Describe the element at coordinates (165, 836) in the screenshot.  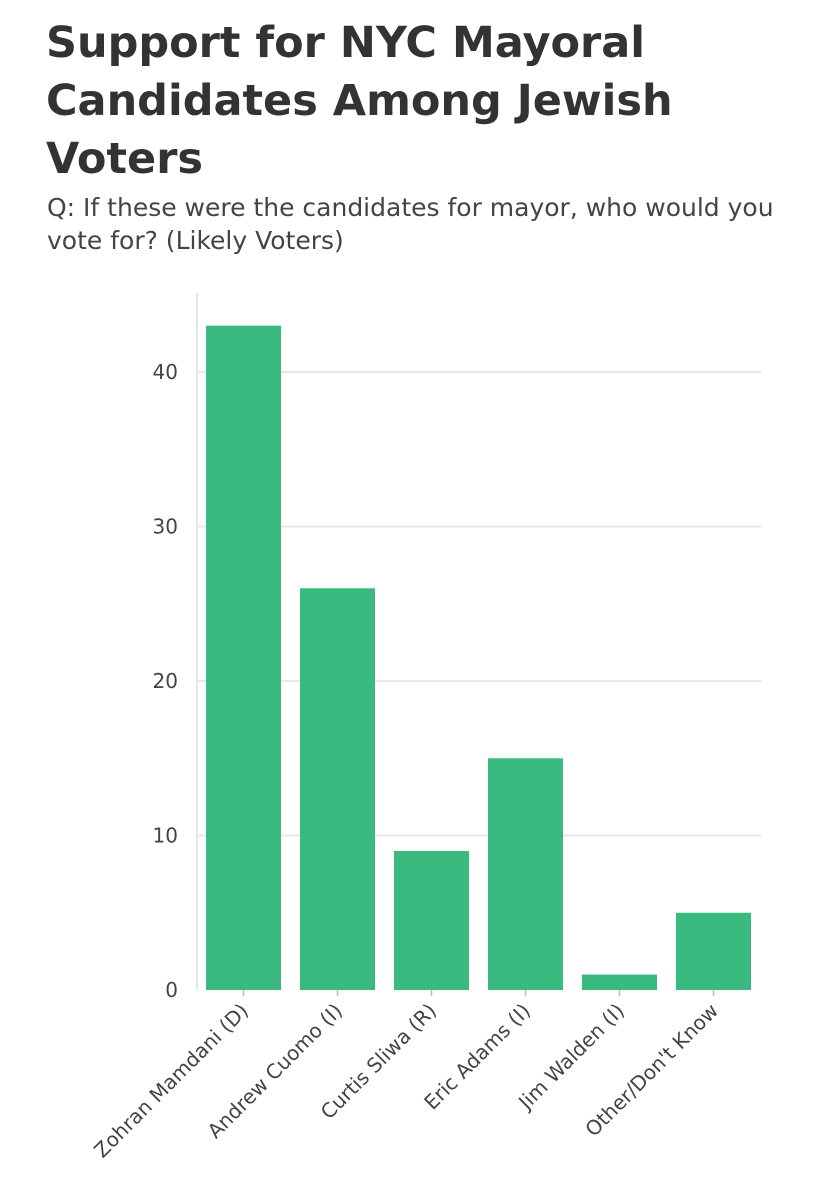
I see `y-tick-label: 10` at that location.